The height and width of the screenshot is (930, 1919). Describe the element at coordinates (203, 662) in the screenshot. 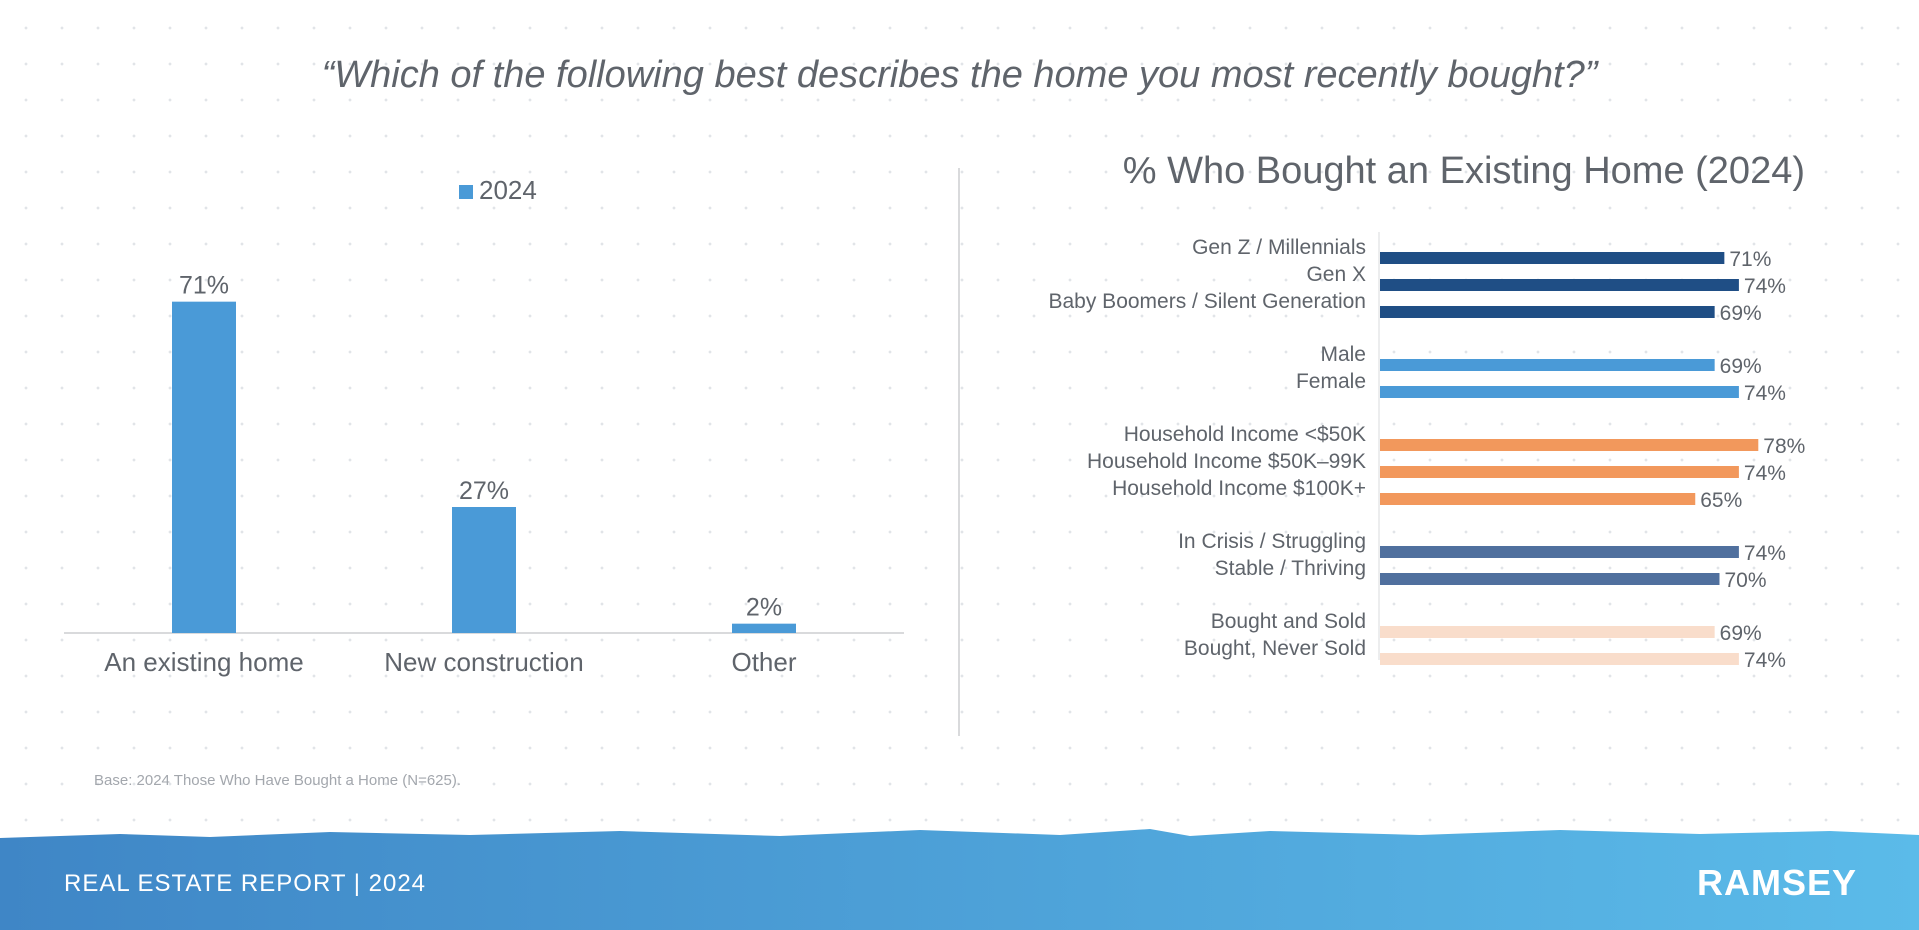

I see `category-label-0: An existing home` at that location.